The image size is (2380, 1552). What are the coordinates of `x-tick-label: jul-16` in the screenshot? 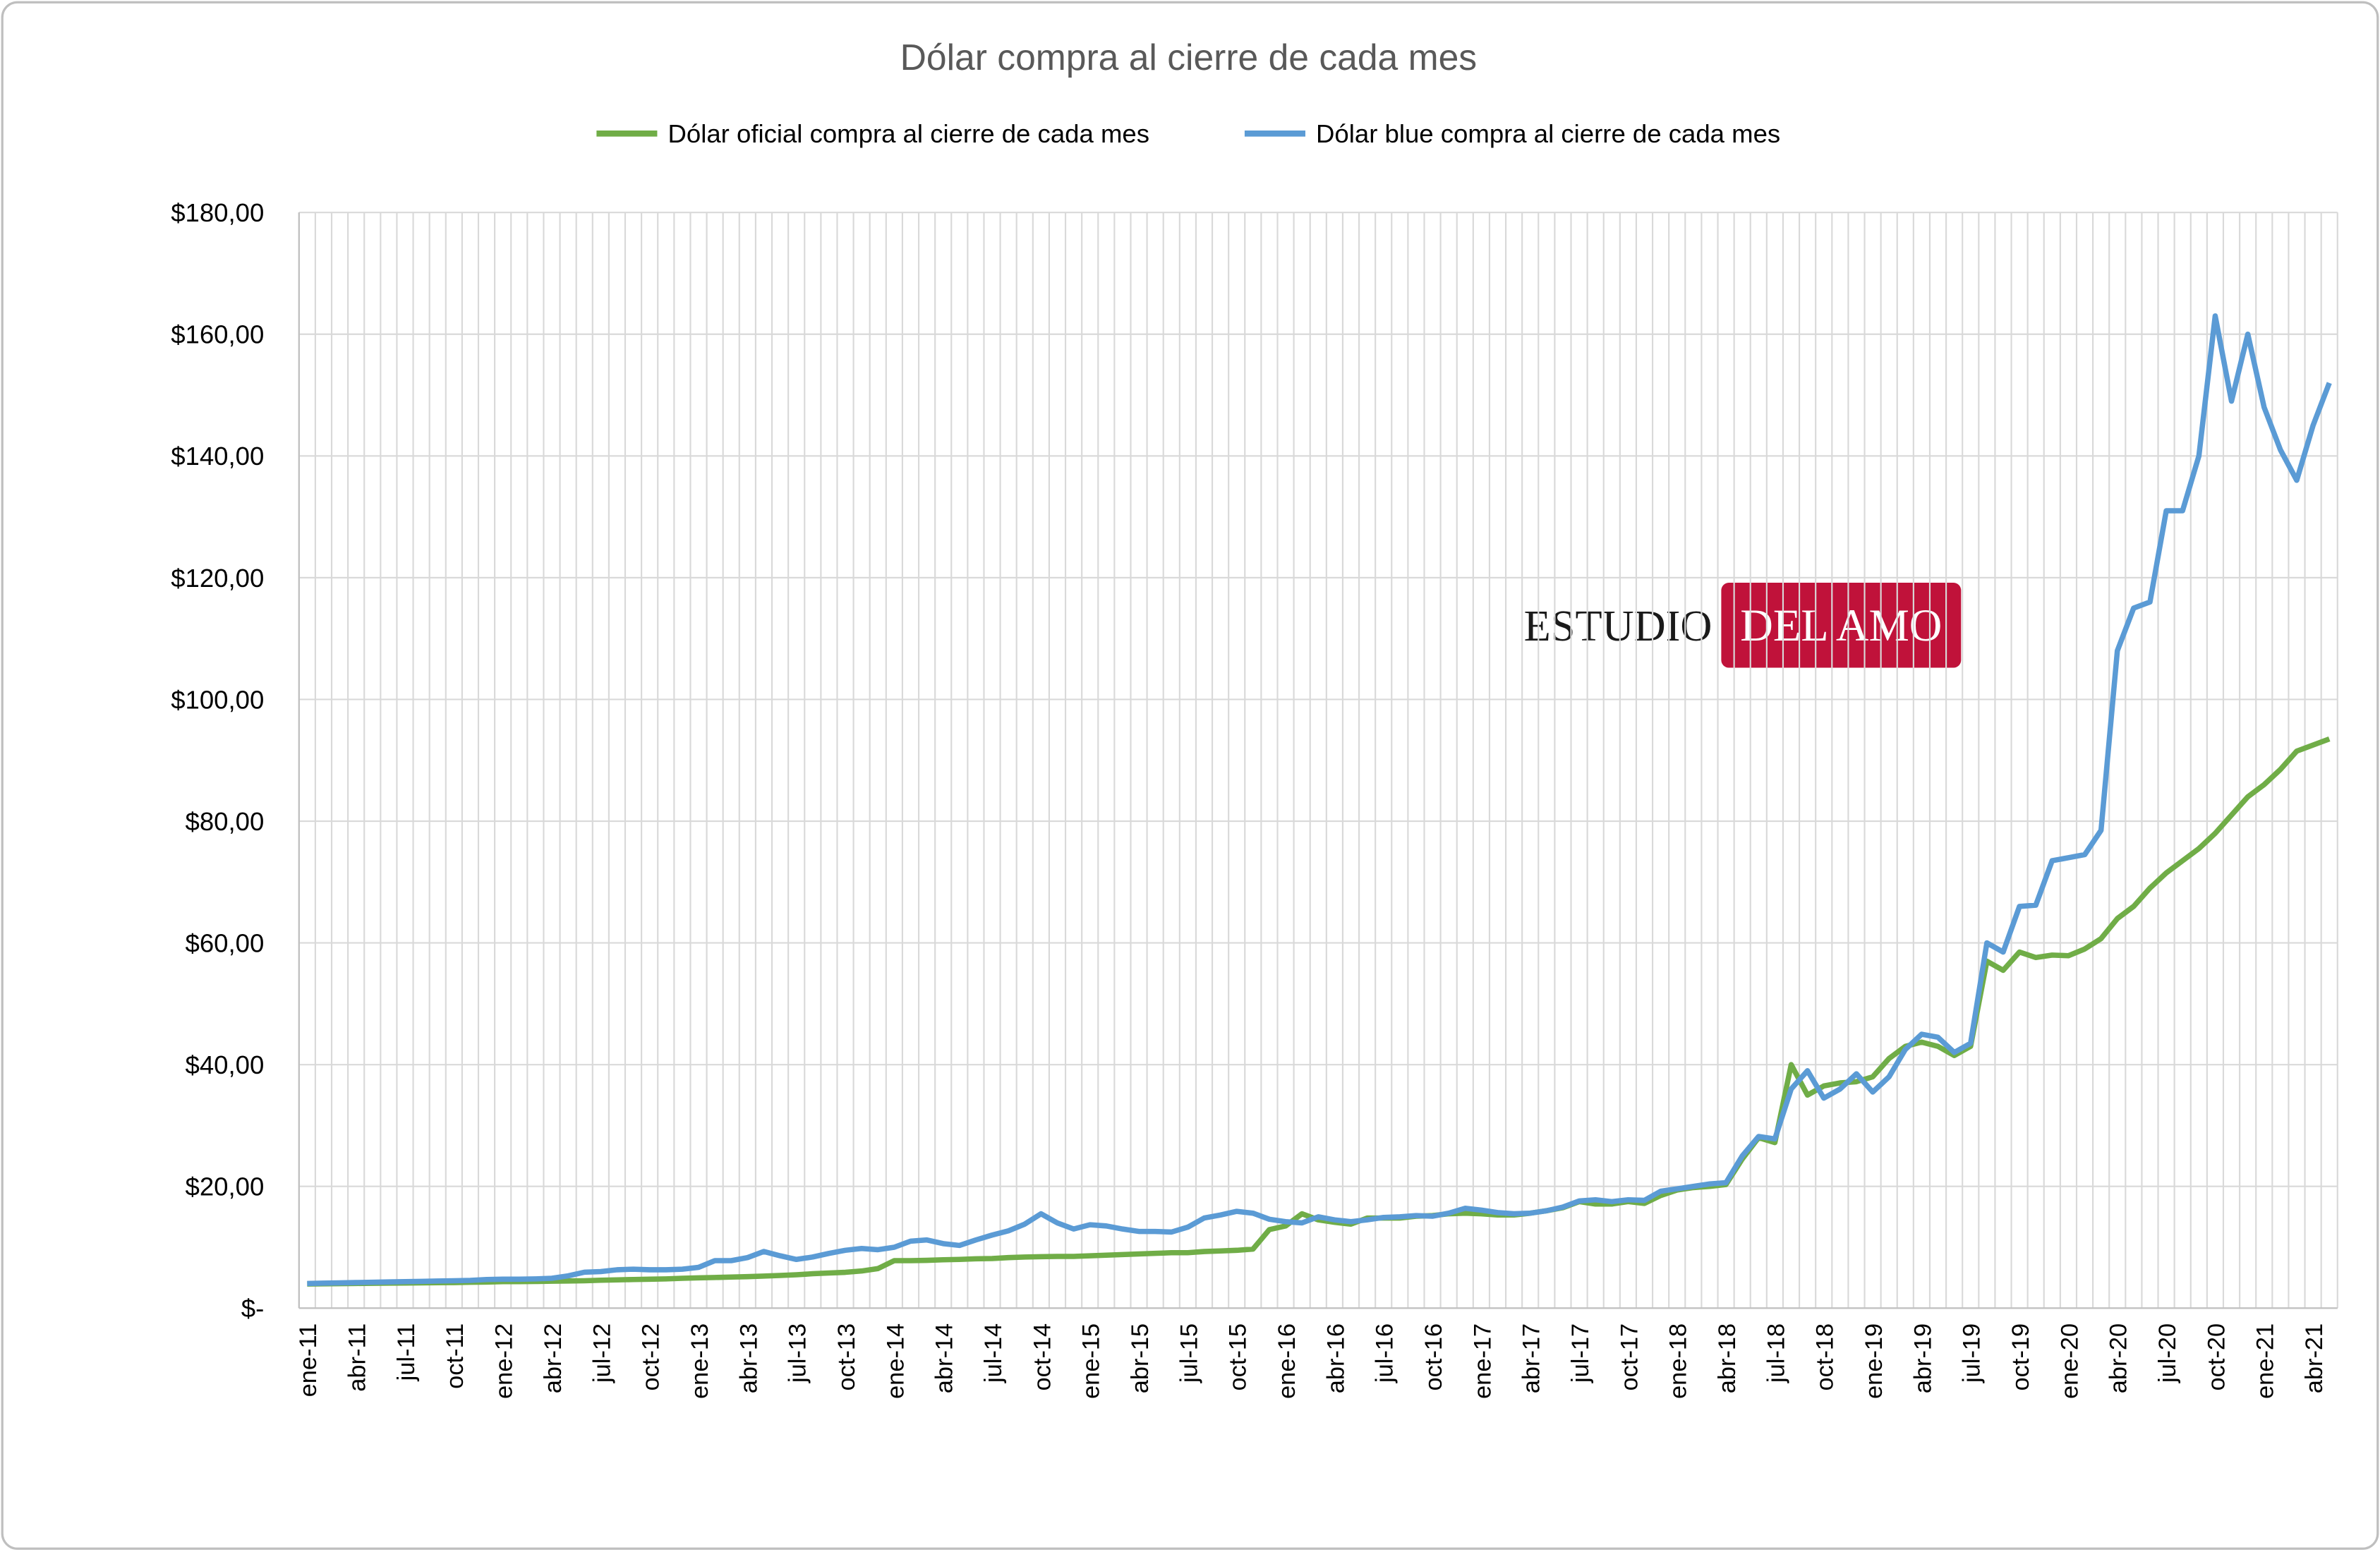 It's located at (1386, 1353).